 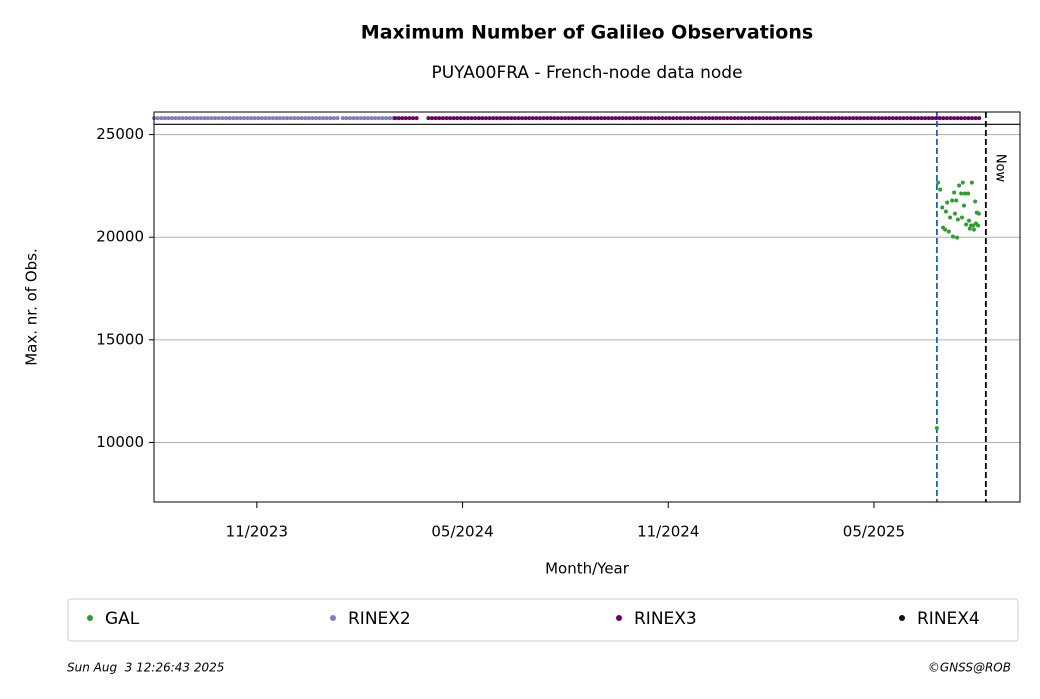 I want to click on x-tick-label: 11/2024, so click(x=668, y=532).